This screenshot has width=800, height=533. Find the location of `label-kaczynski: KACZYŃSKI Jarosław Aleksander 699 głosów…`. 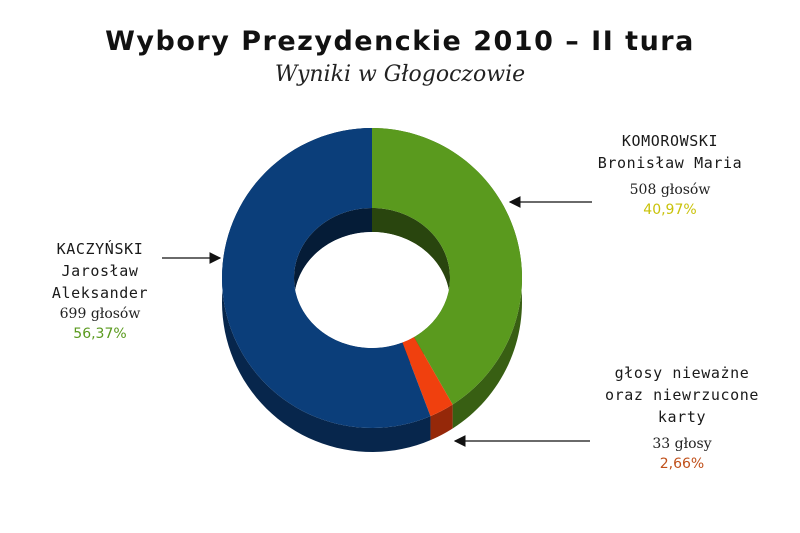

label-kaczynski: KACZYŃSKI Jarosław Aleksander 699 głosów… is located at coordinates (100, 291).